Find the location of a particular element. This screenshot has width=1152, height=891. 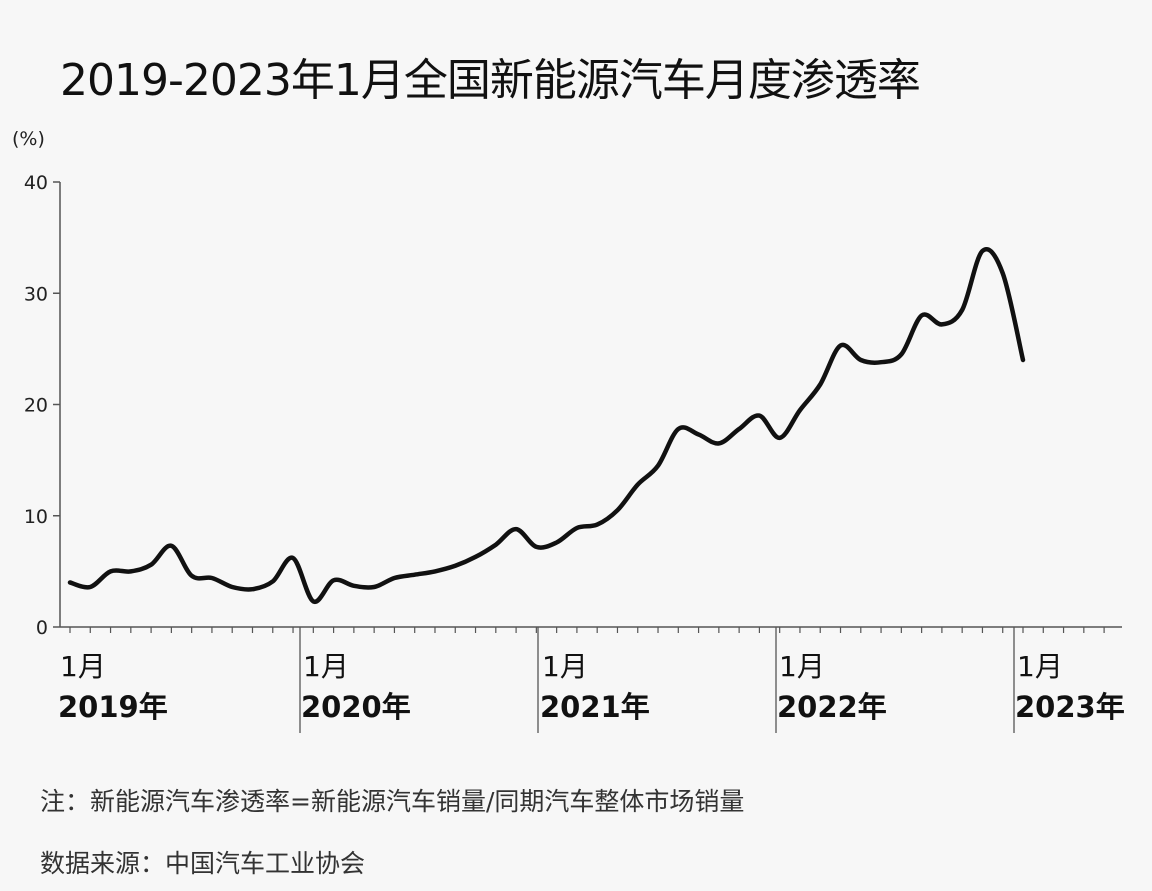

x-tick-year-label: 2019年 is located at coordinates (113, 707).